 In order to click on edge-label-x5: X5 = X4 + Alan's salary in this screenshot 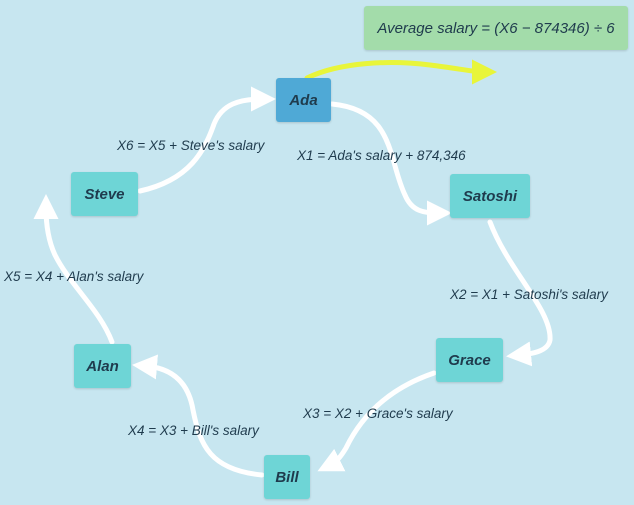, I will do `click(74, 276)`.